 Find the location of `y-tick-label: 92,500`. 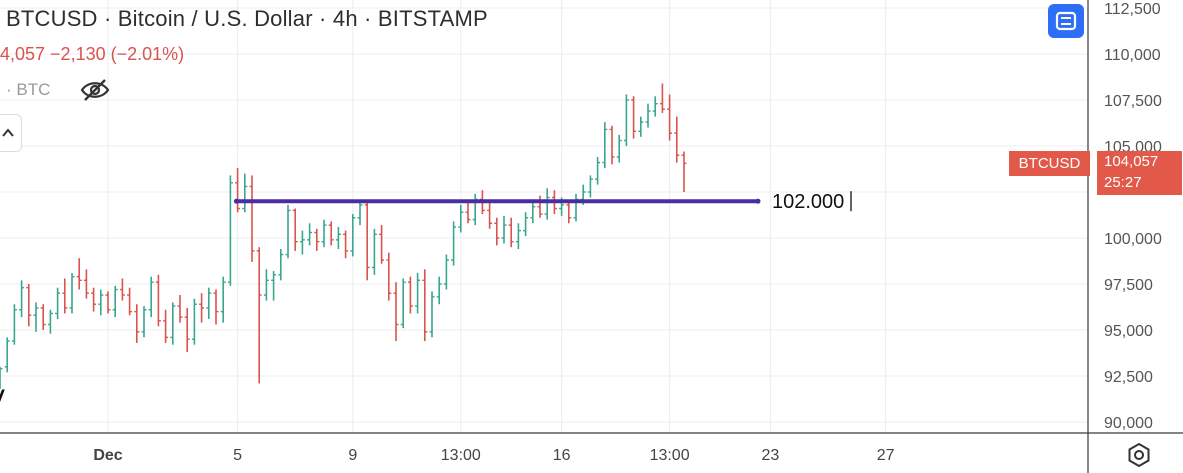

y-tick-label: 92,500 is located at coordinates (1128, 377).